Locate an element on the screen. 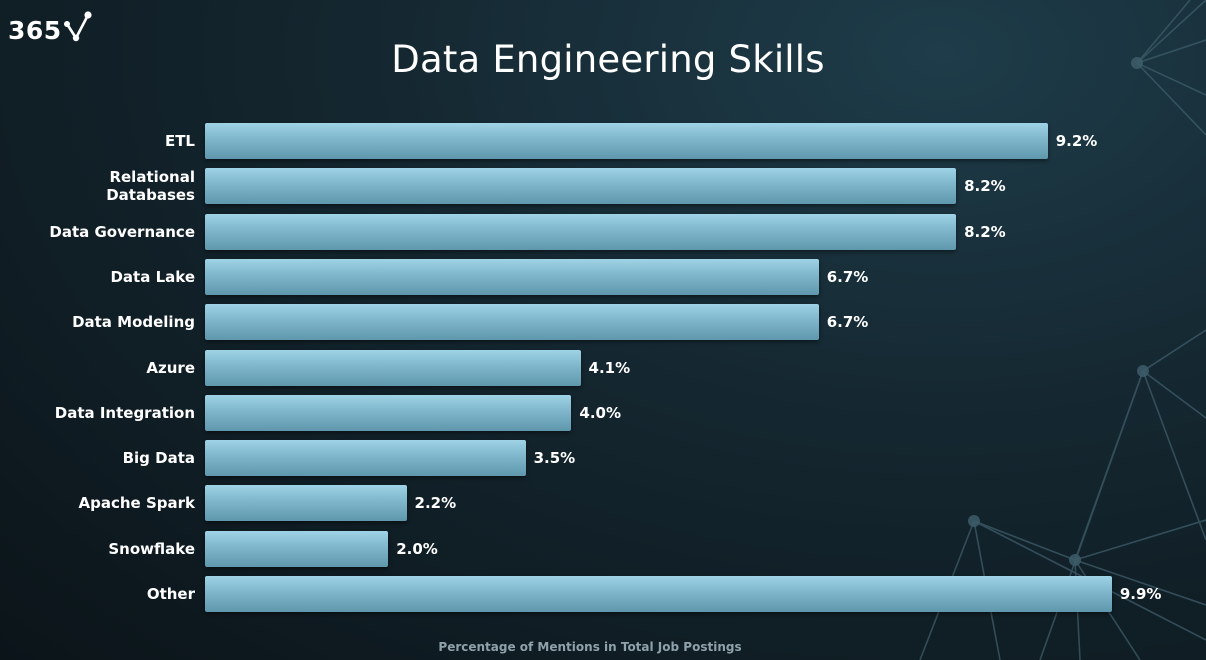 This screenshot has width=1206, height=660. chart-row: Apache Spark 2.2% is located at coordinates (603, 503).